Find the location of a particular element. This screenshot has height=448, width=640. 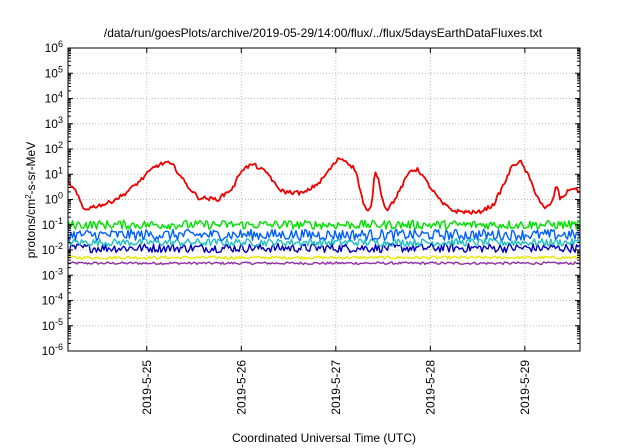

y-tick-label: 10⁻¹ is located at coordinates (52, 224).